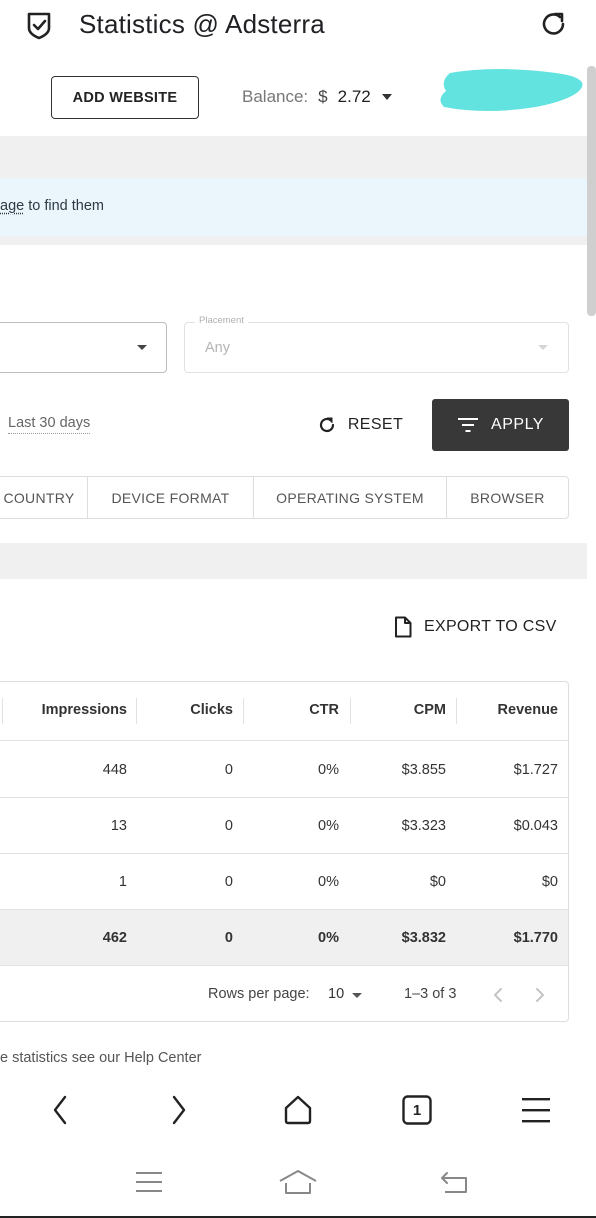 The image size is (596, 1218). I want to click on tab-count: 1, so click(417, 1110).